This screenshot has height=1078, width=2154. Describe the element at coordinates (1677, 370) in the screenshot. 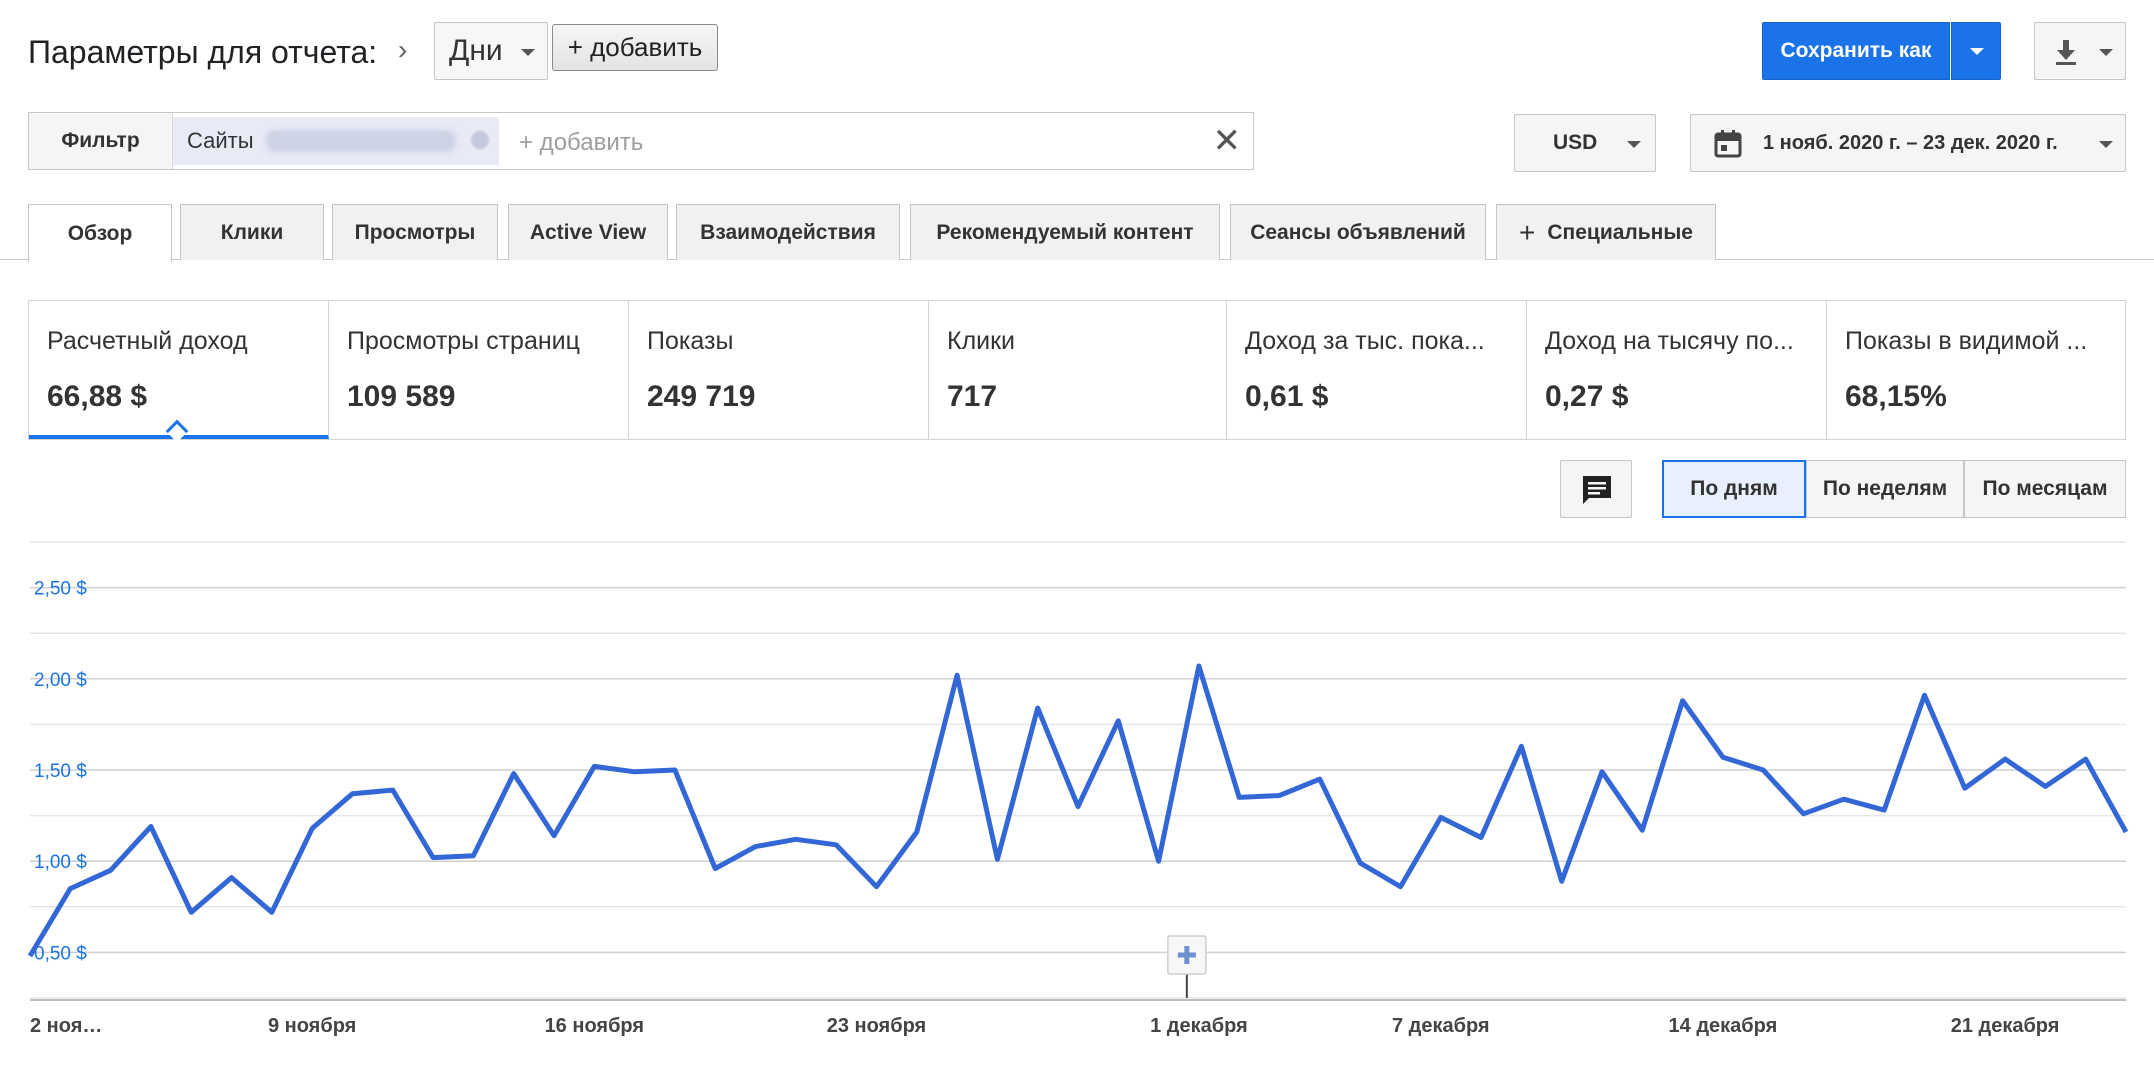

I see `metric-card-page-rpm: Доход на тысячу по... 0,27 $` at that location.